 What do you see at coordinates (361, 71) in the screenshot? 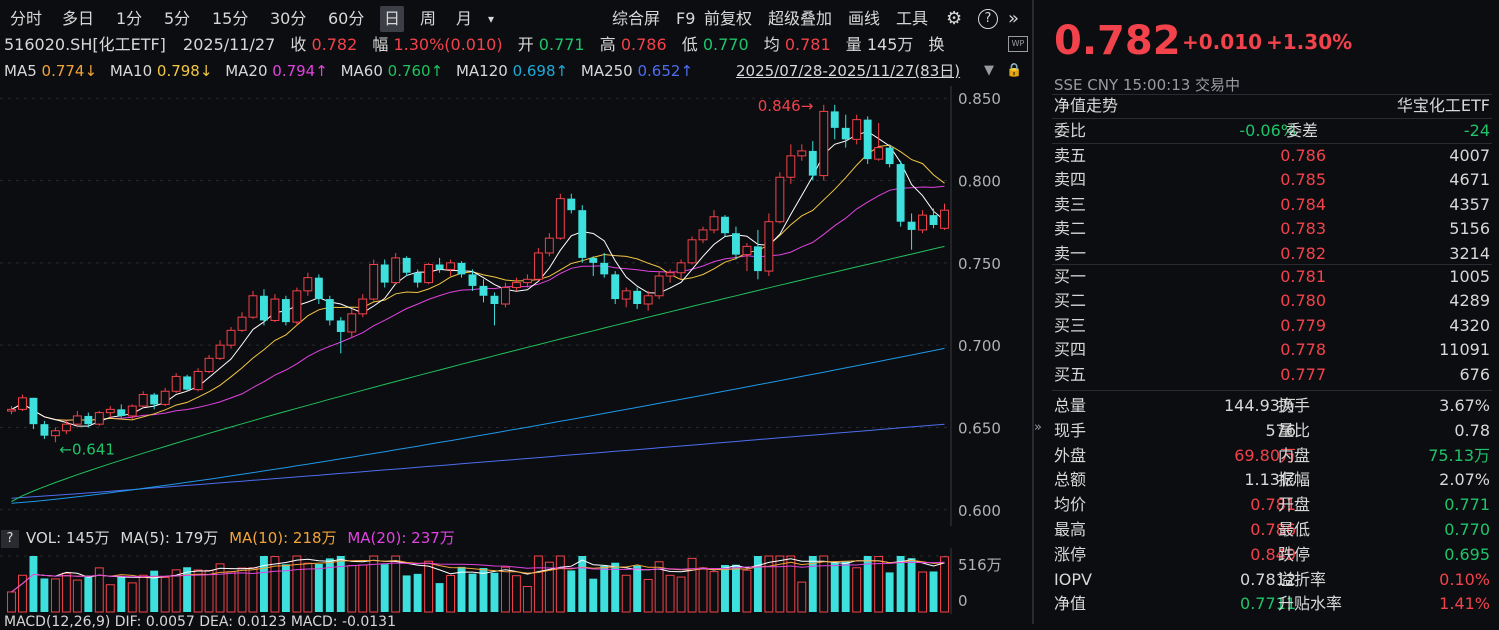
I see `ma60-label: MA60` at bounding box center [361, 71].